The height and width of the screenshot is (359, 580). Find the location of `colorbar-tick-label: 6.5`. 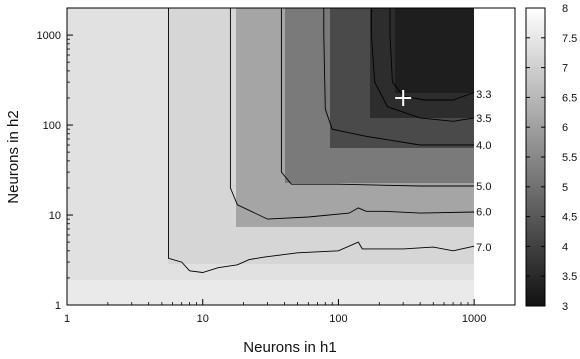

colorbar-tick-label: 6.5 is located at coordinates (569, 98).